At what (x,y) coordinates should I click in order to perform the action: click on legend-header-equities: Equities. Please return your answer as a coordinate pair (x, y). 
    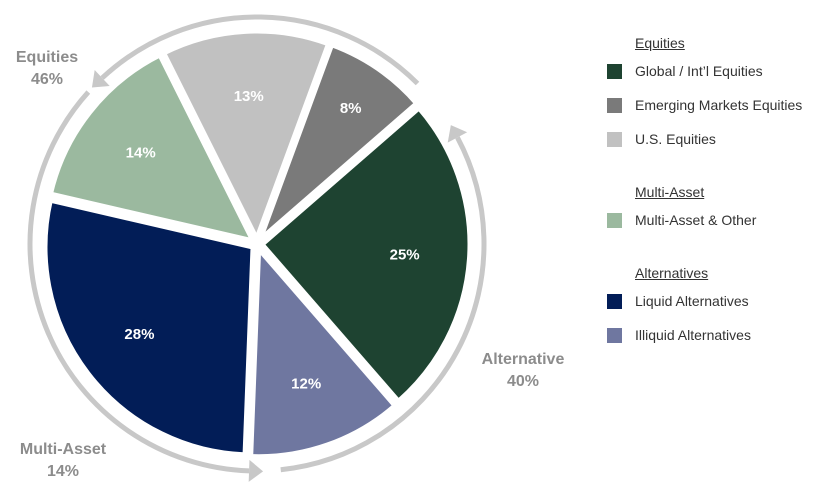
    Looking at the image, I should click on (660, 43).